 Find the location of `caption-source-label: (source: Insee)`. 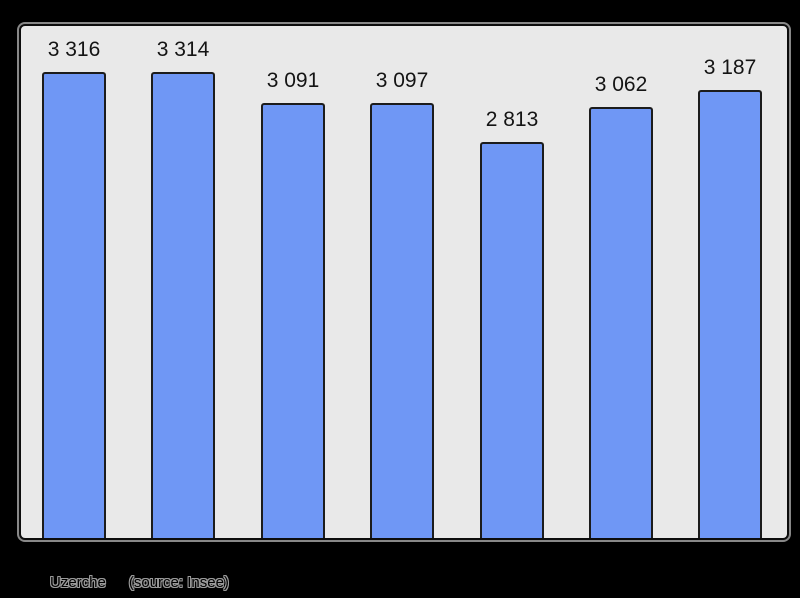

caption-source-label: (source: Insee) is located at coordinates (178, 582).